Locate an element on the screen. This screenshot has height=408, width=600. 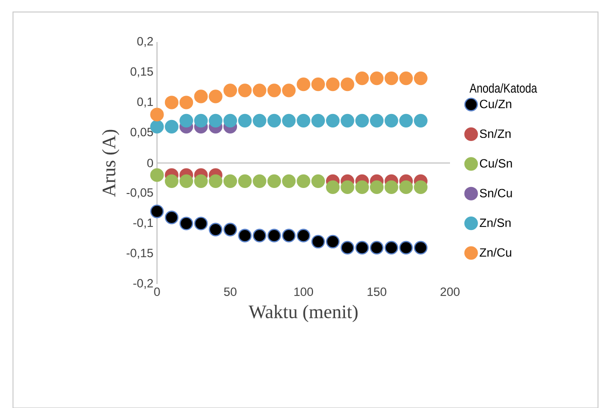
y-tick-label: 0,05 is located at coordinates (141, 133).